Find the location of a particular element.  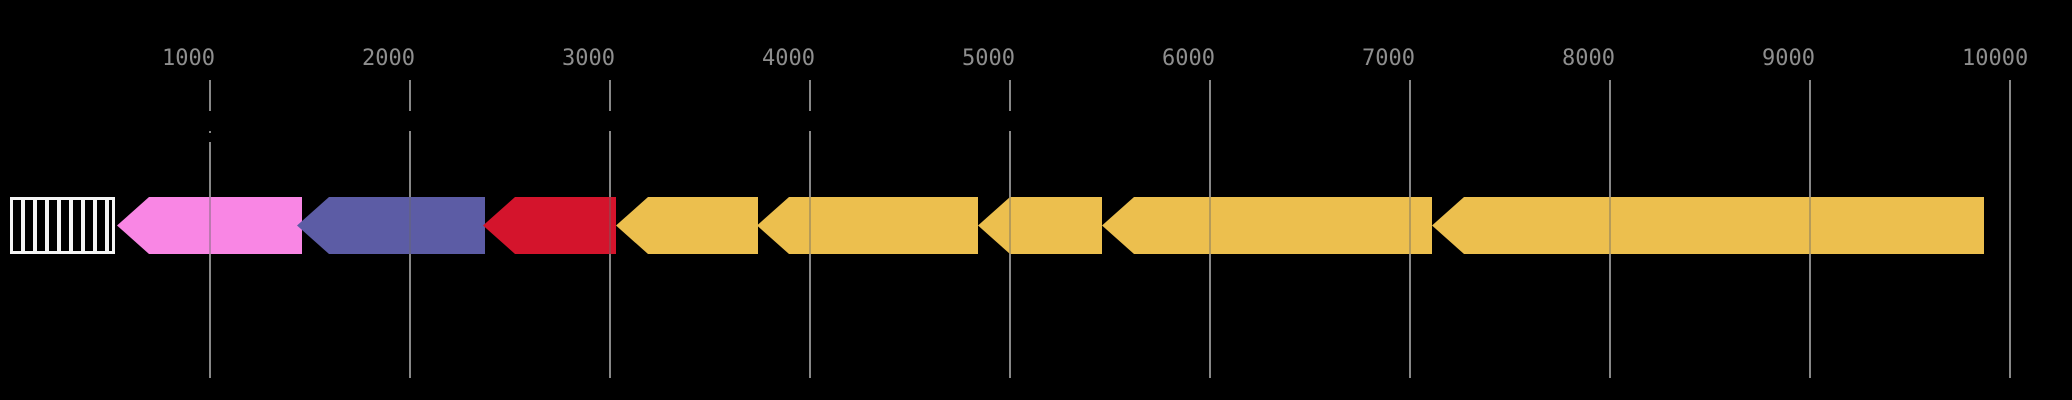

hatch-pattern is located at coordinates (62, 225).